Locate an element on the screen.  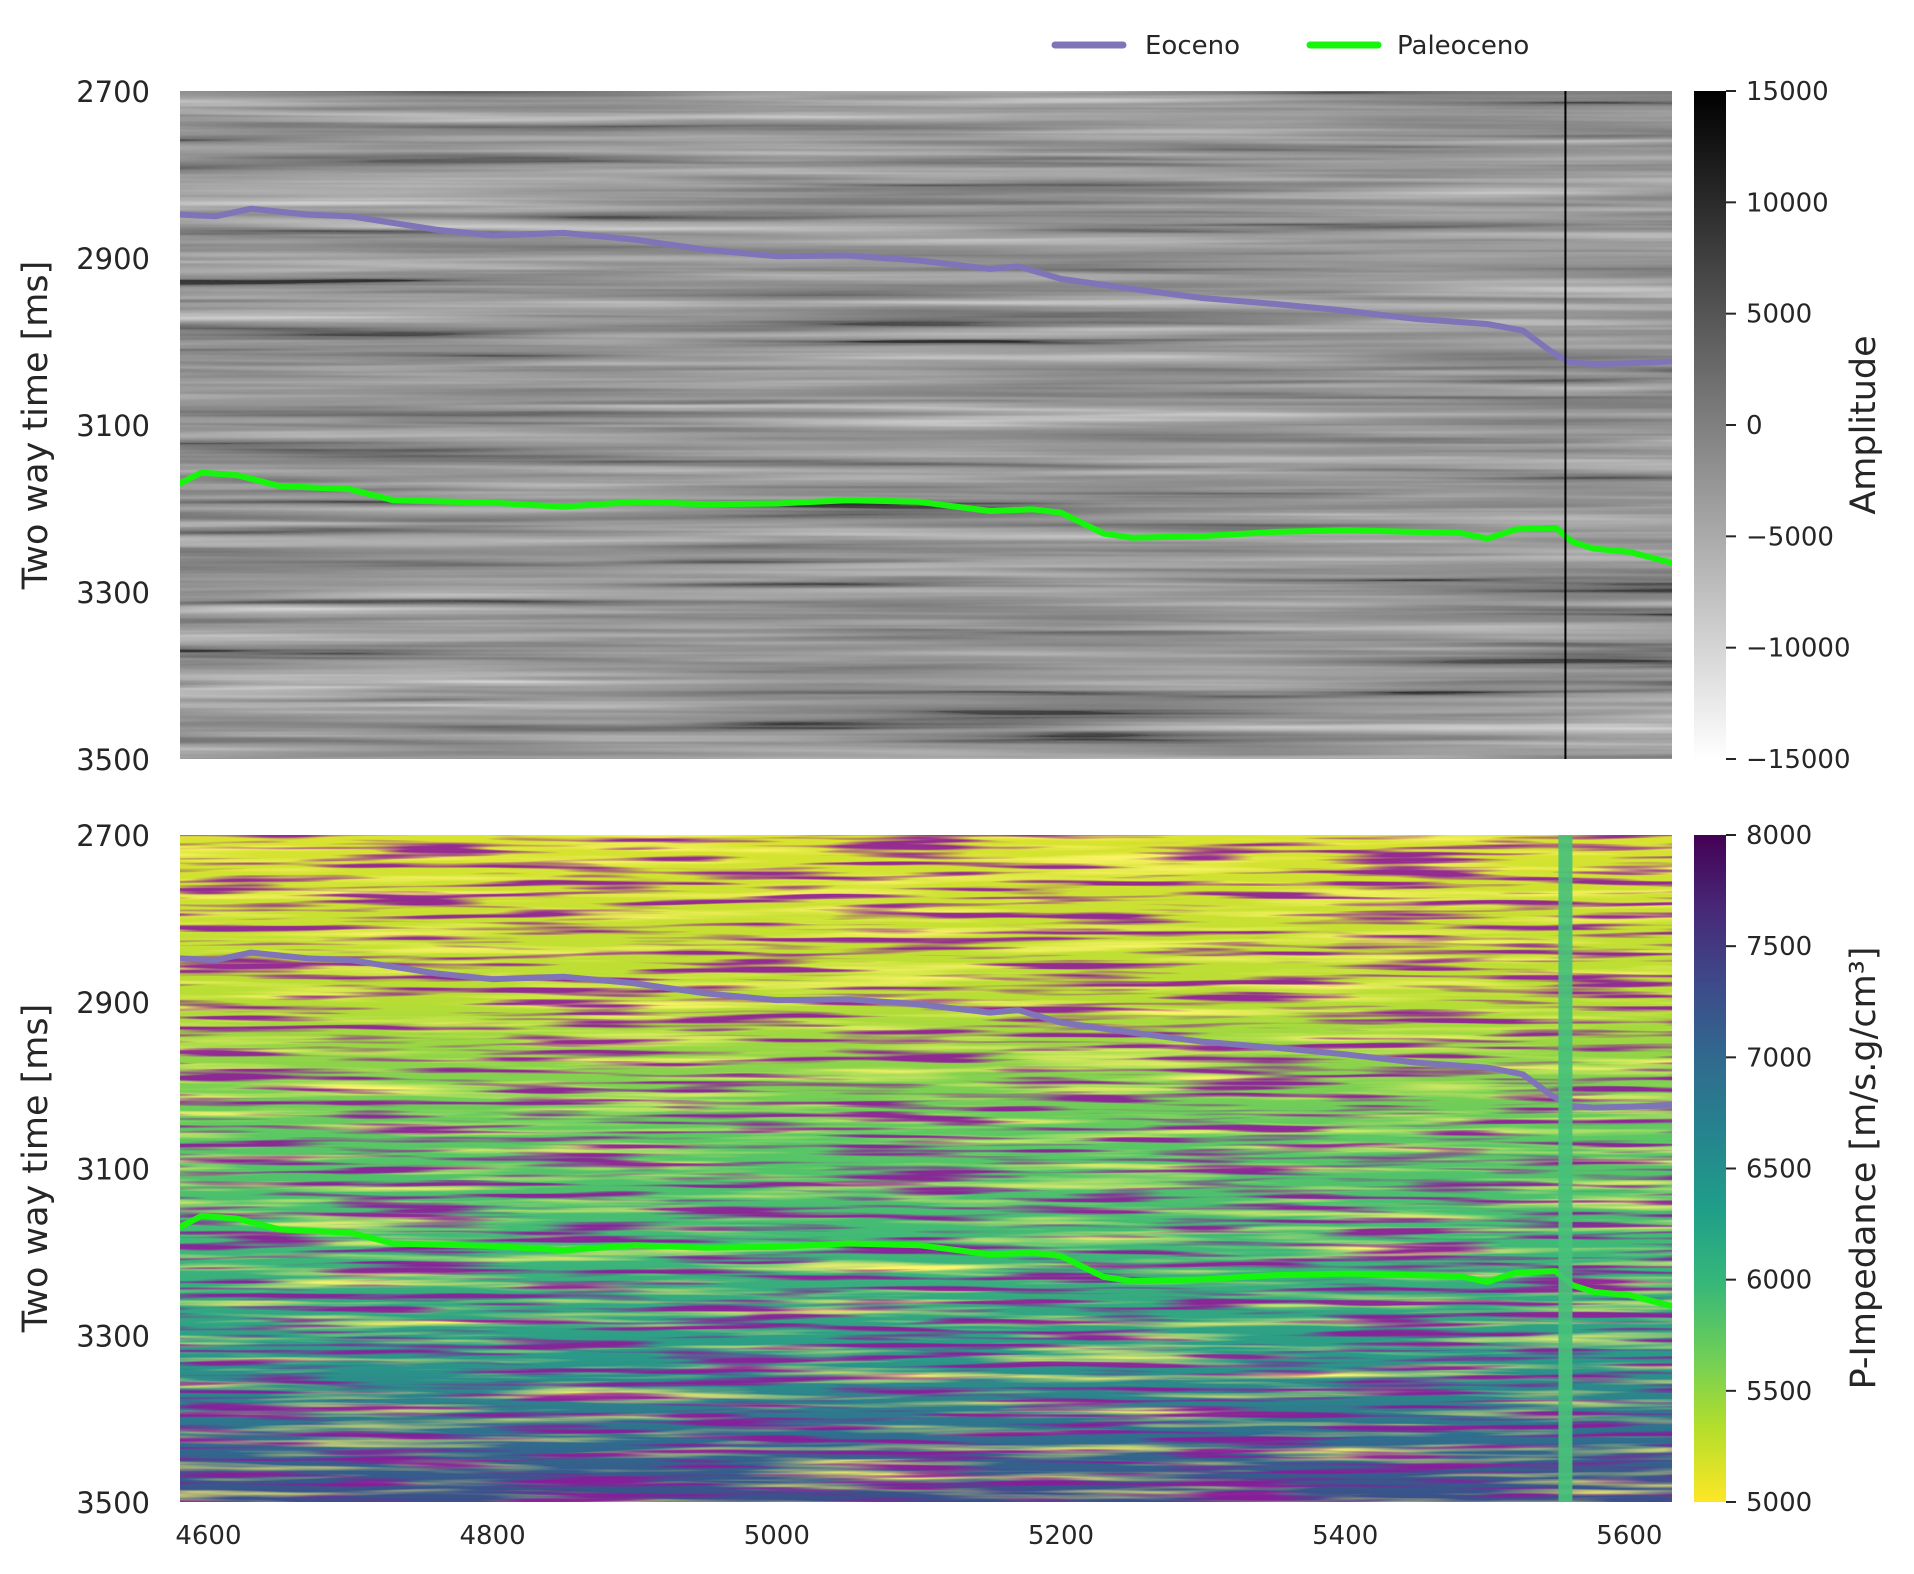
seismic-y-axis: 2700 2900 3100 3300 3500 is located at coordinates (113, 426).